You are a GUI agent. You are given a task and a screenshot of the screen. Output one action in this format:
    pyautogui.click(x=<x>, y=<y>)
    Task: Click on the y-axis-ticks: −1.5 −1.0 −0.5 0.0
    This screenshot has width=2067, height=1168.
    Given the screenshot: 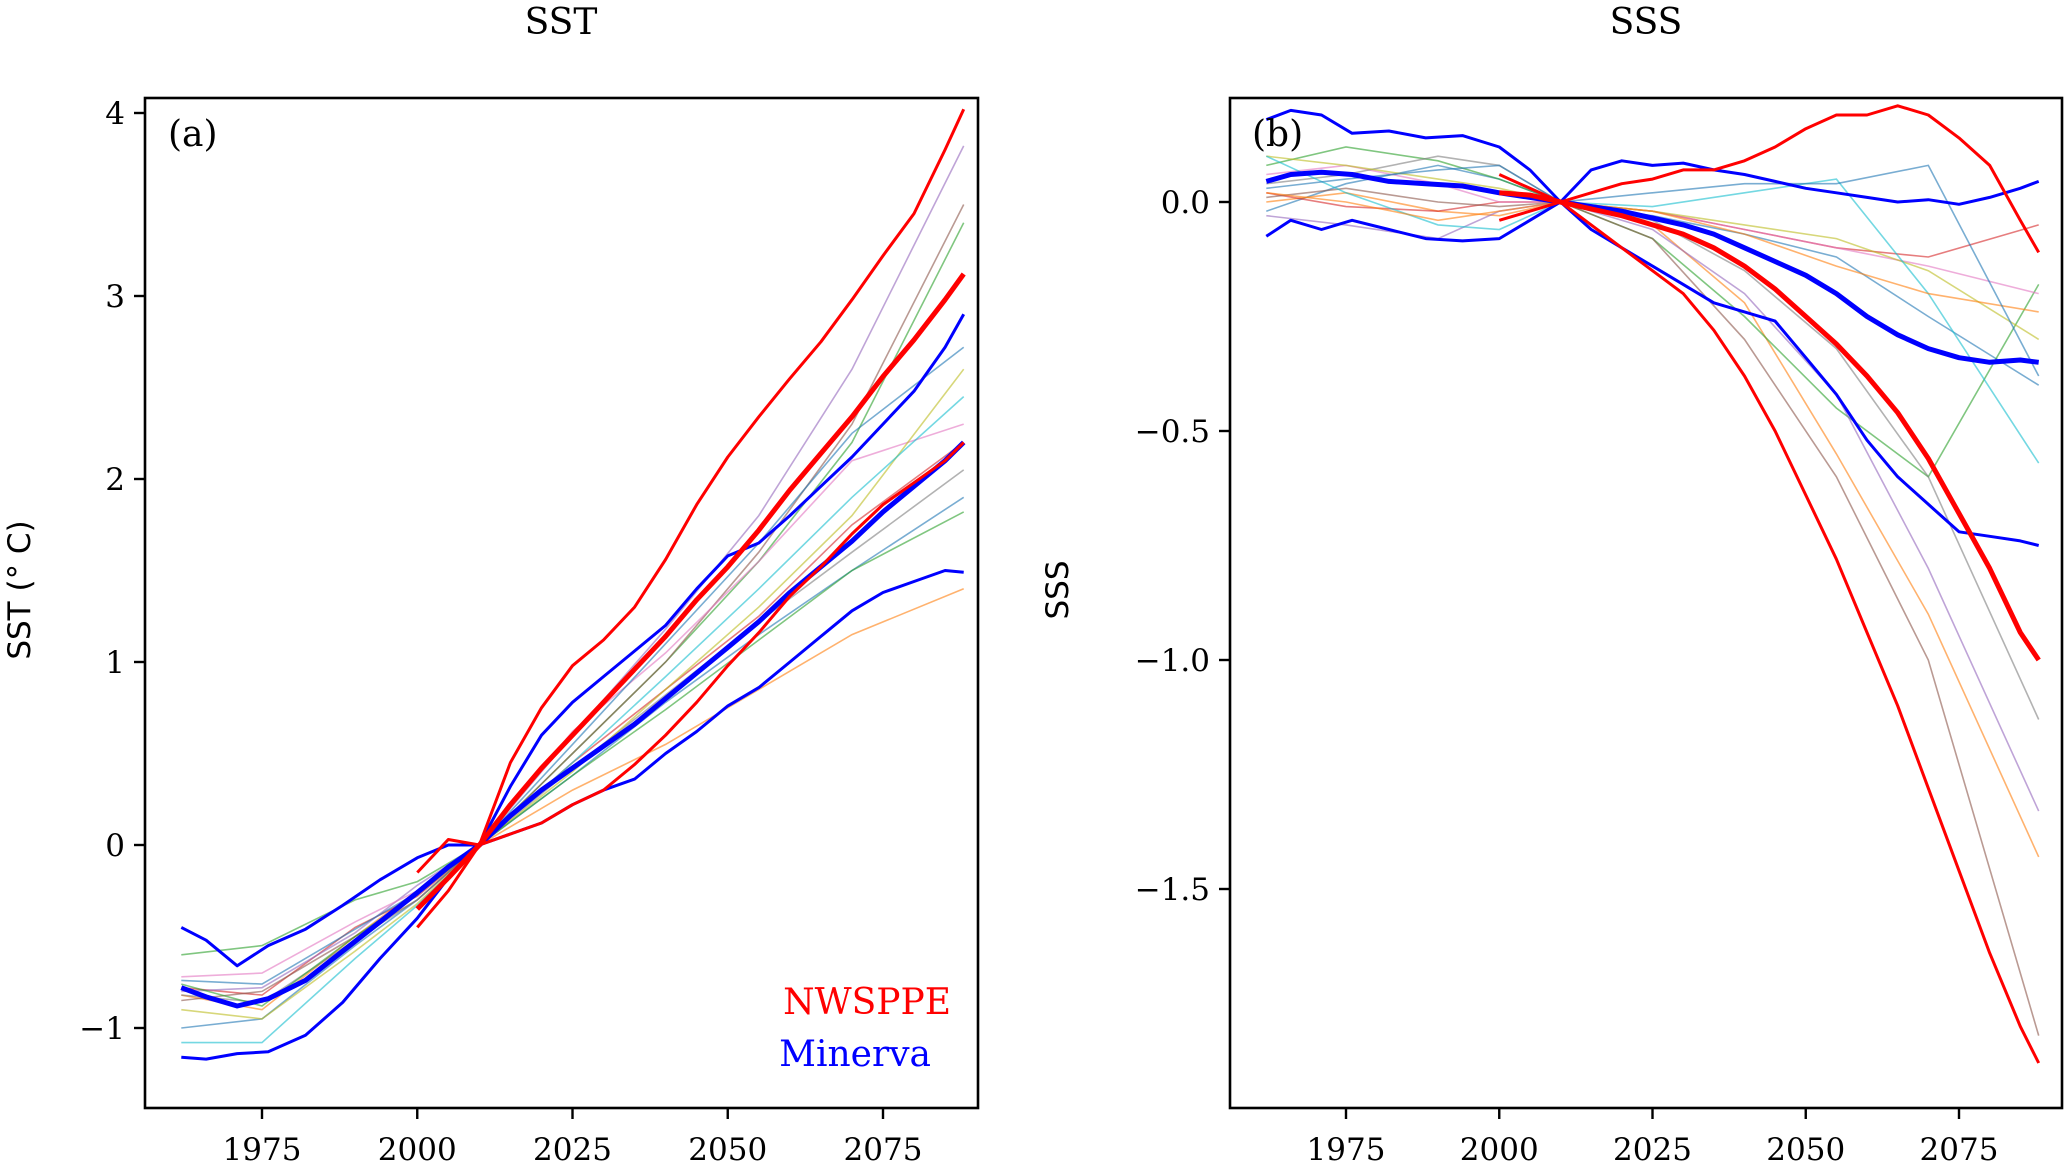 What is the action you would take?
    pyautogui.click(x=1182, y=546)
    